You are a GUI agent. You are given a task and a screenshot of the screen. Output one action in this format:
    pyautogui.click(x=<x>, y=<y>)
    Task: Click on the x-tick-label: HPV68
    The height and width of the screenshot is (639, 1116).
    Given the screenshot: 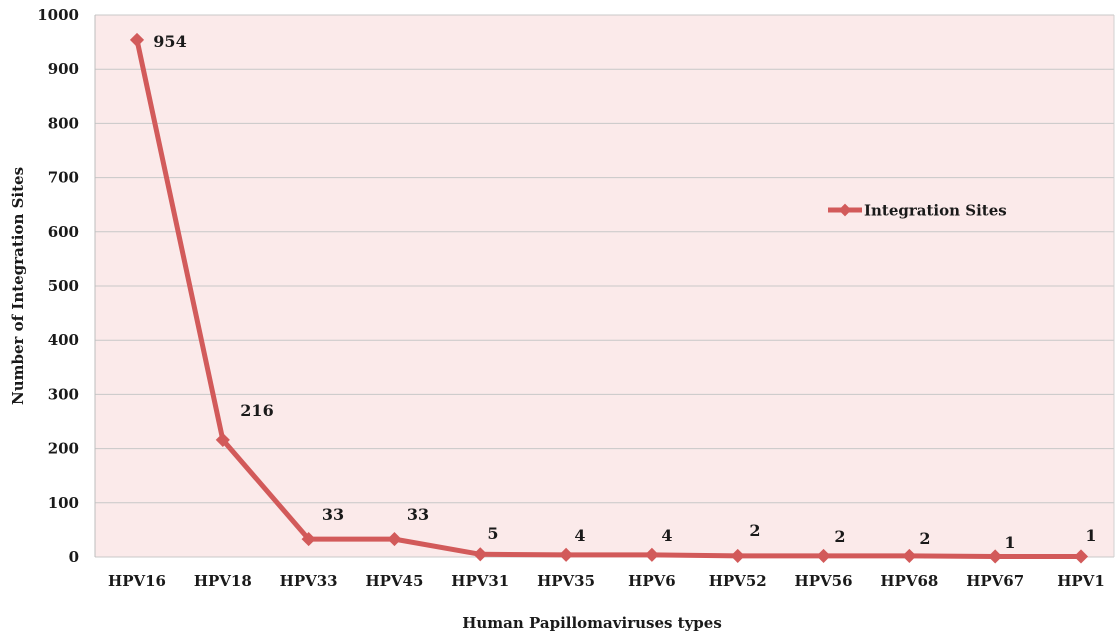 What is the action you would take?
    pyautogui.click(x=909, y=581)
    